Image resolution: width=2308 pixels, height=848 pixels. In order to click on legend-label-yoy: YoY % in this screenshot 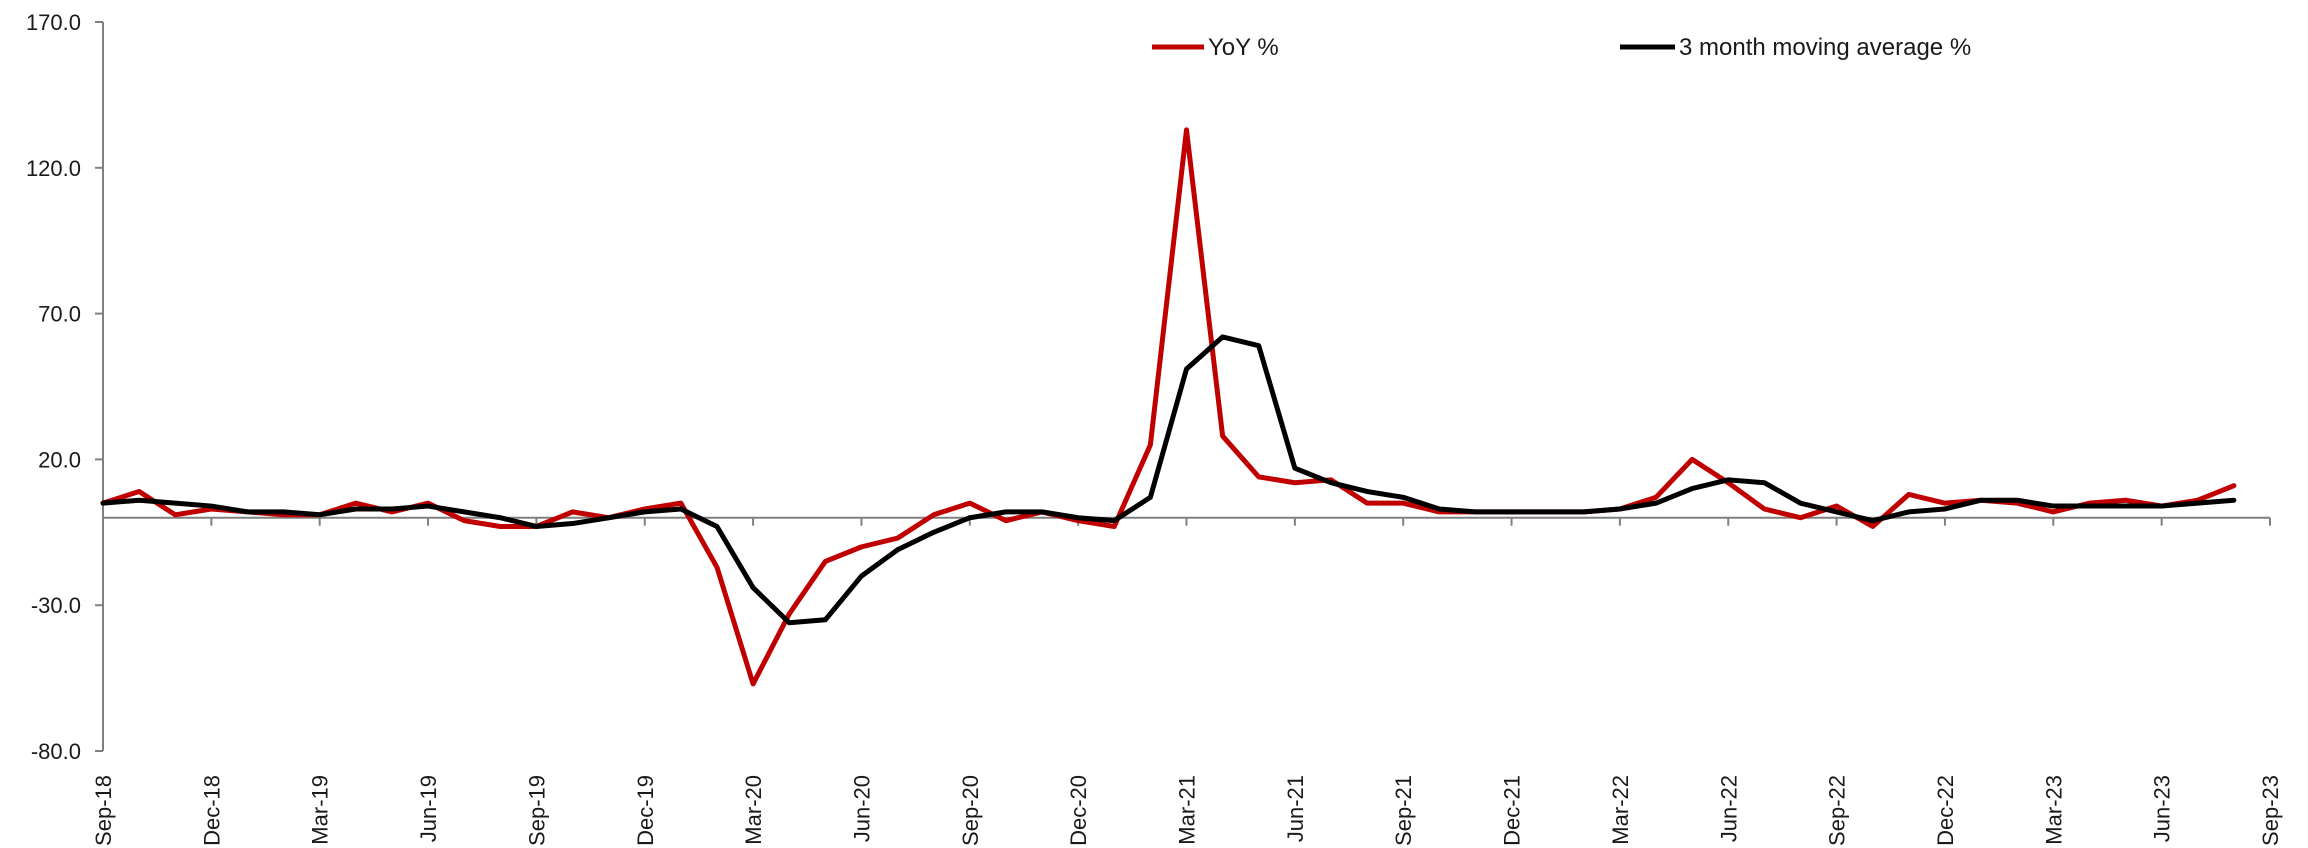, I will do `click(1243, 47)`.